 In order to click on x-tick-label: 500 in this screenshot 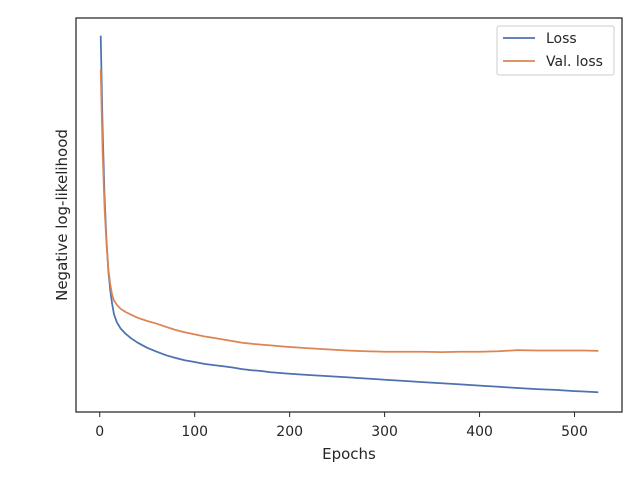, I will do `click(574, 432)`.